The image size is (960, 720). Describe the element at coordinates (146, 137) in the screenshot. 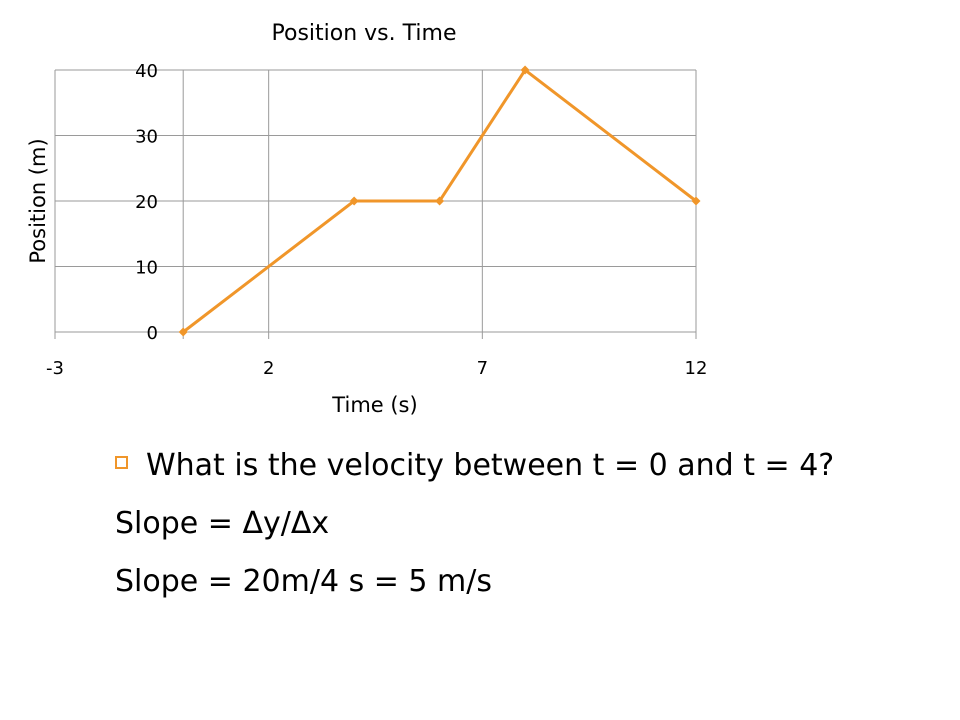

I see `y-tick-label: 30` at that location.